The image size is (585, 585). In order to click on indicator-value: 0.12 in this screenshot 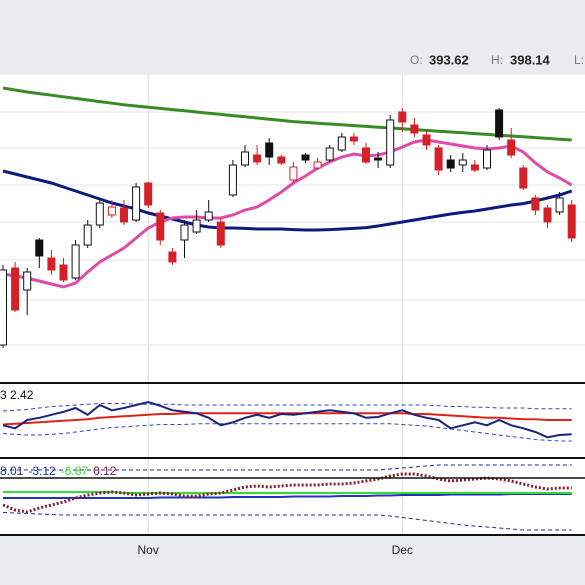, I will do `click(105, 471)`.